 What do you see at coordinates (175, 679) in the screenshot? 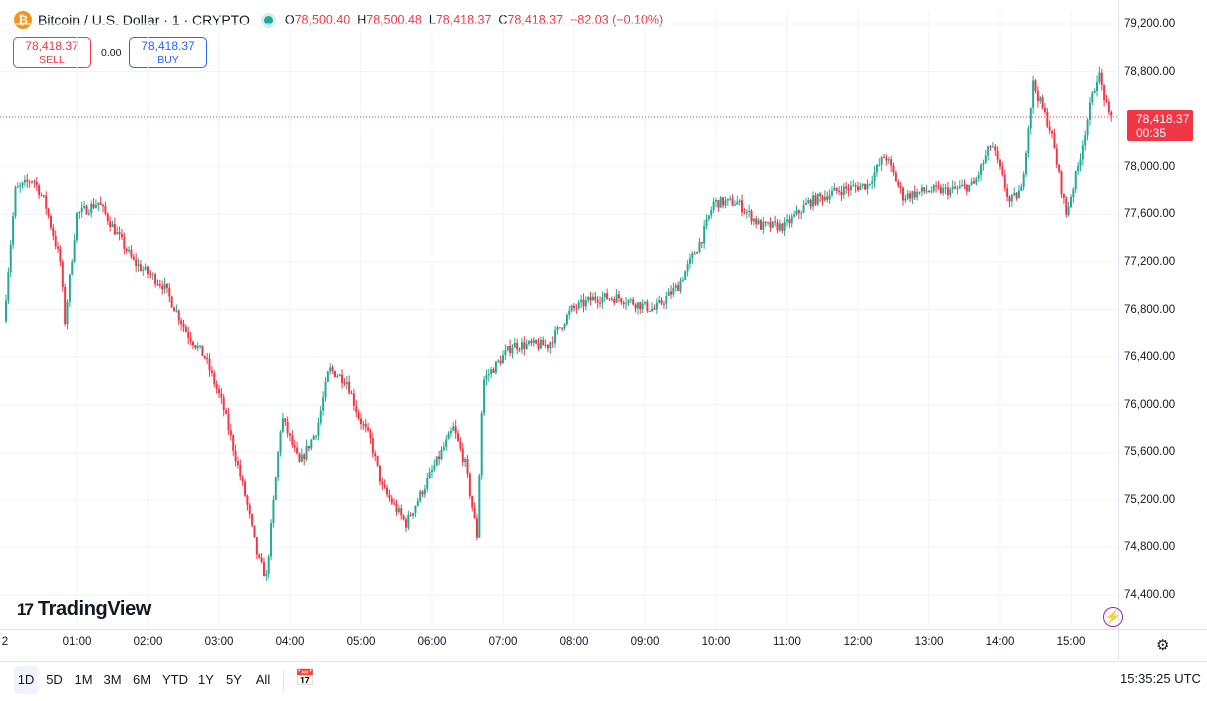
I see `range-button-ytd: YTD` at bounding box center [175, 679].